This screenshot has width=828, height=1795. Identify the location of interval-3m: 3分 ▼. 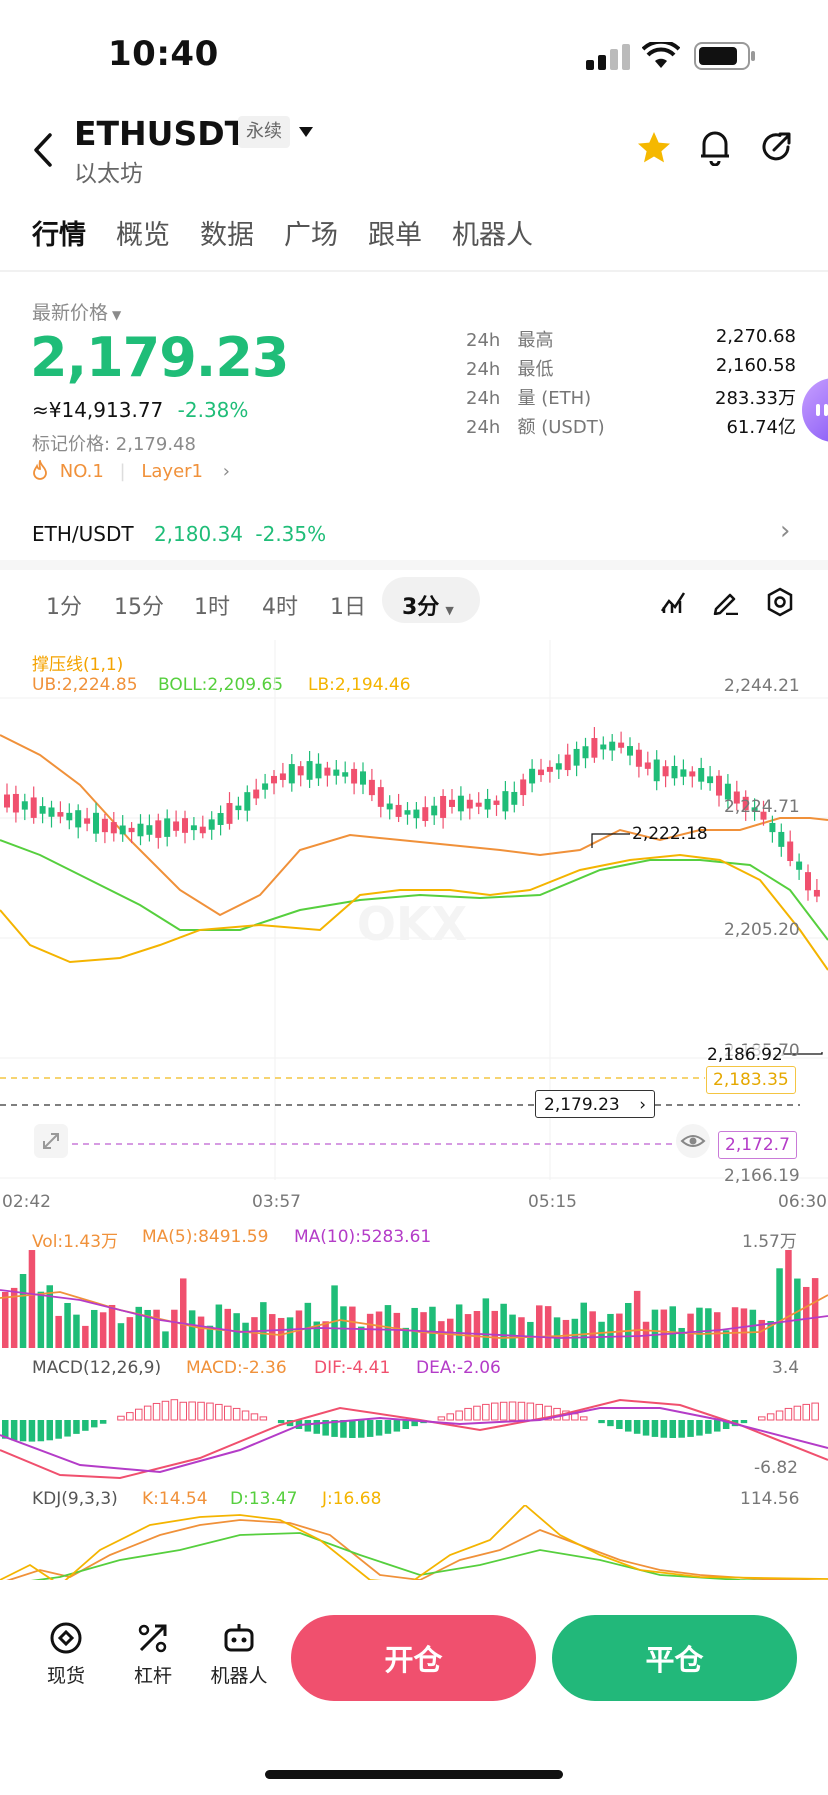
(428, 607).